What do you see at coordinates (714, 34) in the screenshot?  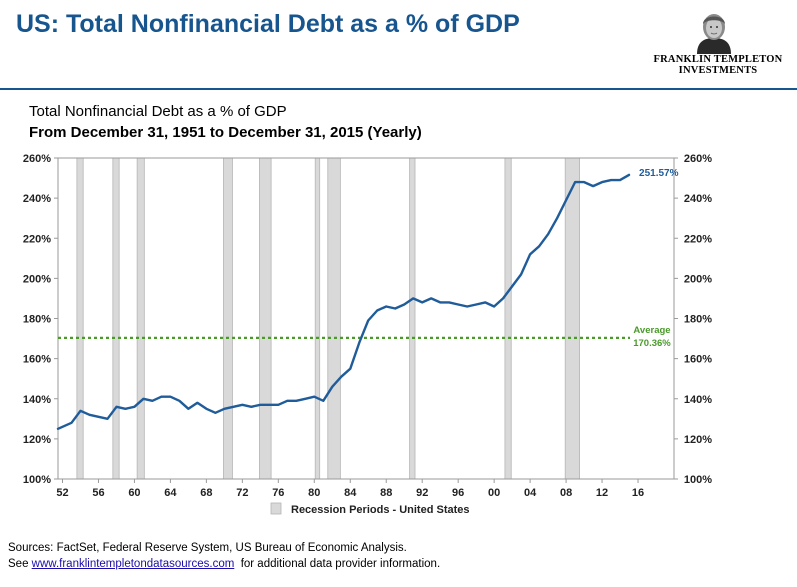 I see `benjamin-franklin-portrait-icon` at bounding box center [714, 34].